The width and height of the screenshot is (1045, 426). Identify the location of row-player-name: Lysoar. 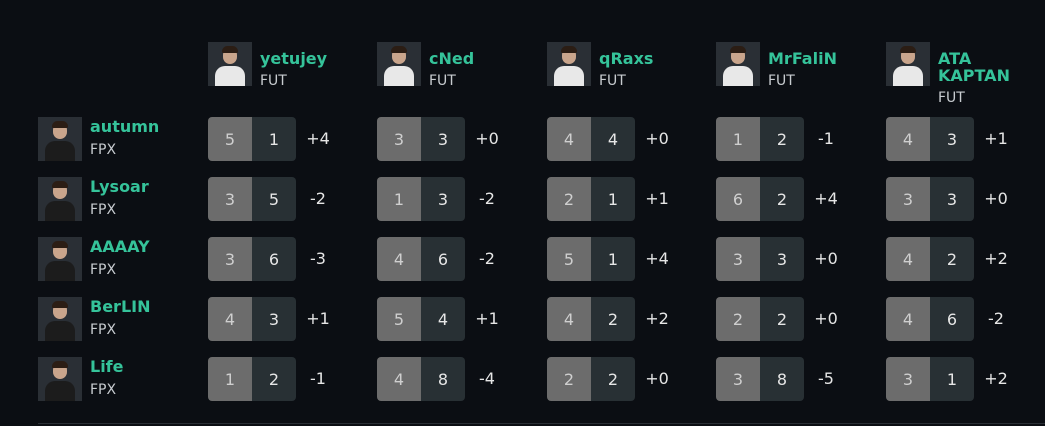
(119, 186).